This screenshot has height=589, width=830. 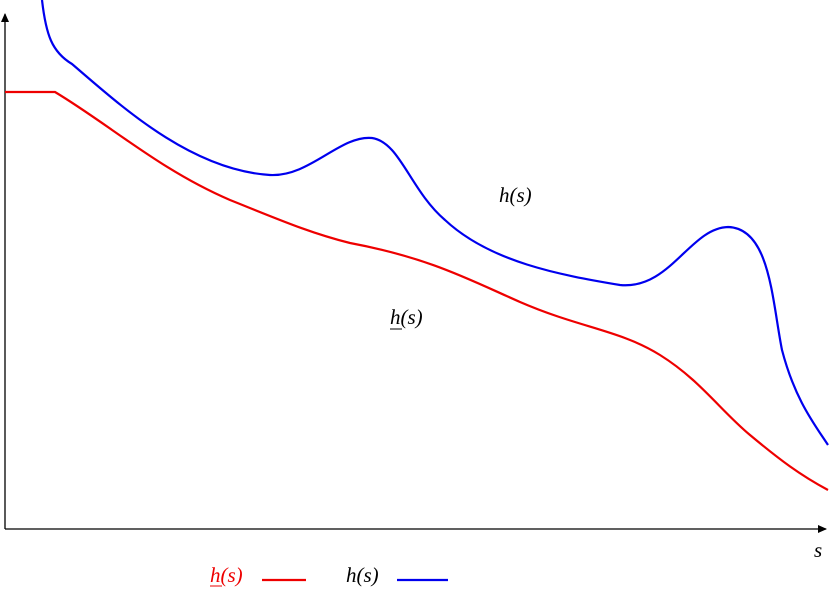 What do you see at coordinates (406, 317) in the screenshot?
I see `lower-label: h(s)` at bounding box center [406, 317].